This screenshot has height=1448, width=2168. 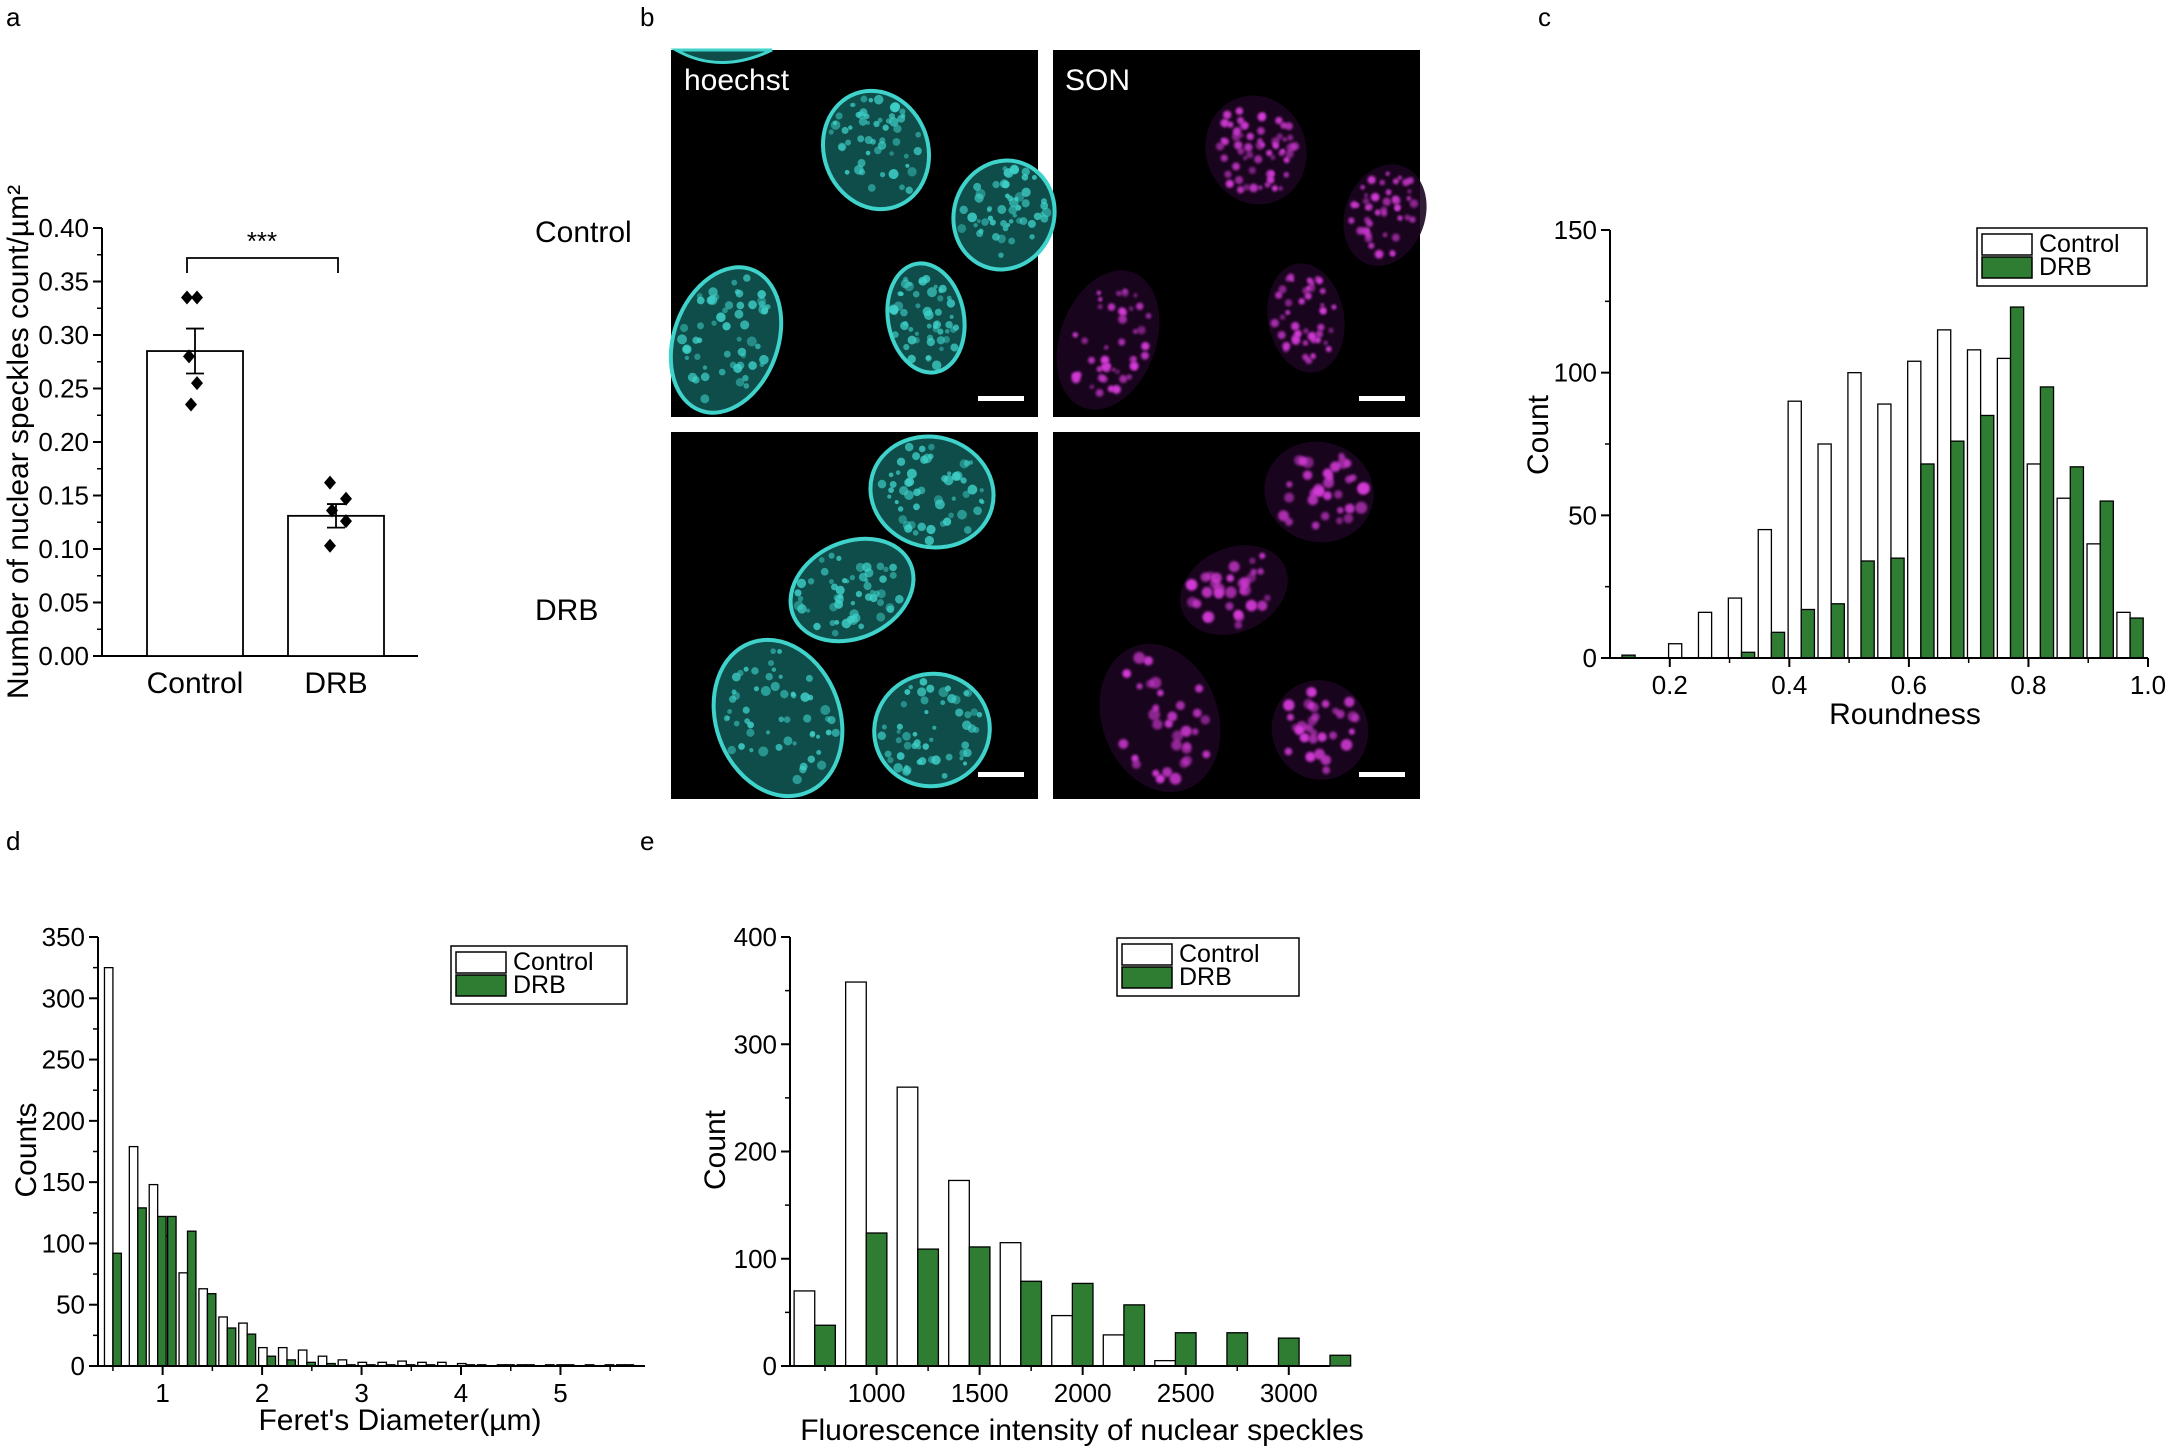 What do you see at coordinates (980, 1393) in the screenshot?
I see `x-tick-label: 1500` at bounding box center [980, 1393].